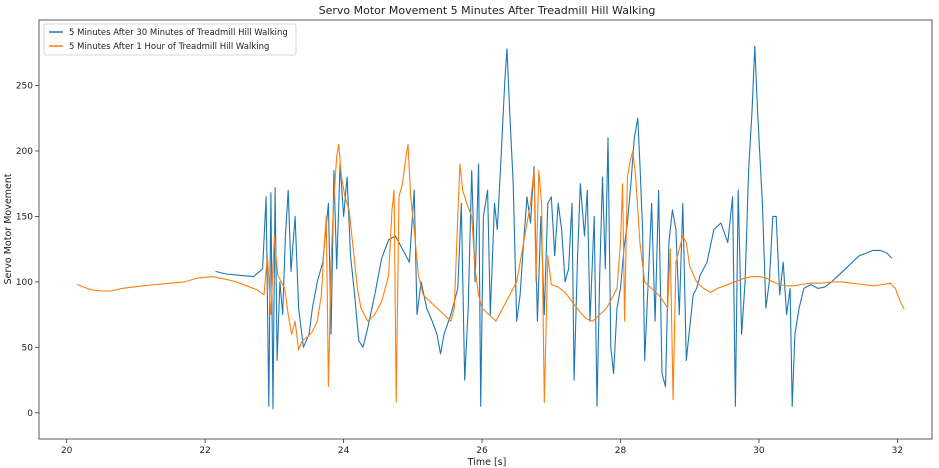  I want to click on y-tick-label: 50, so click(28, 348).